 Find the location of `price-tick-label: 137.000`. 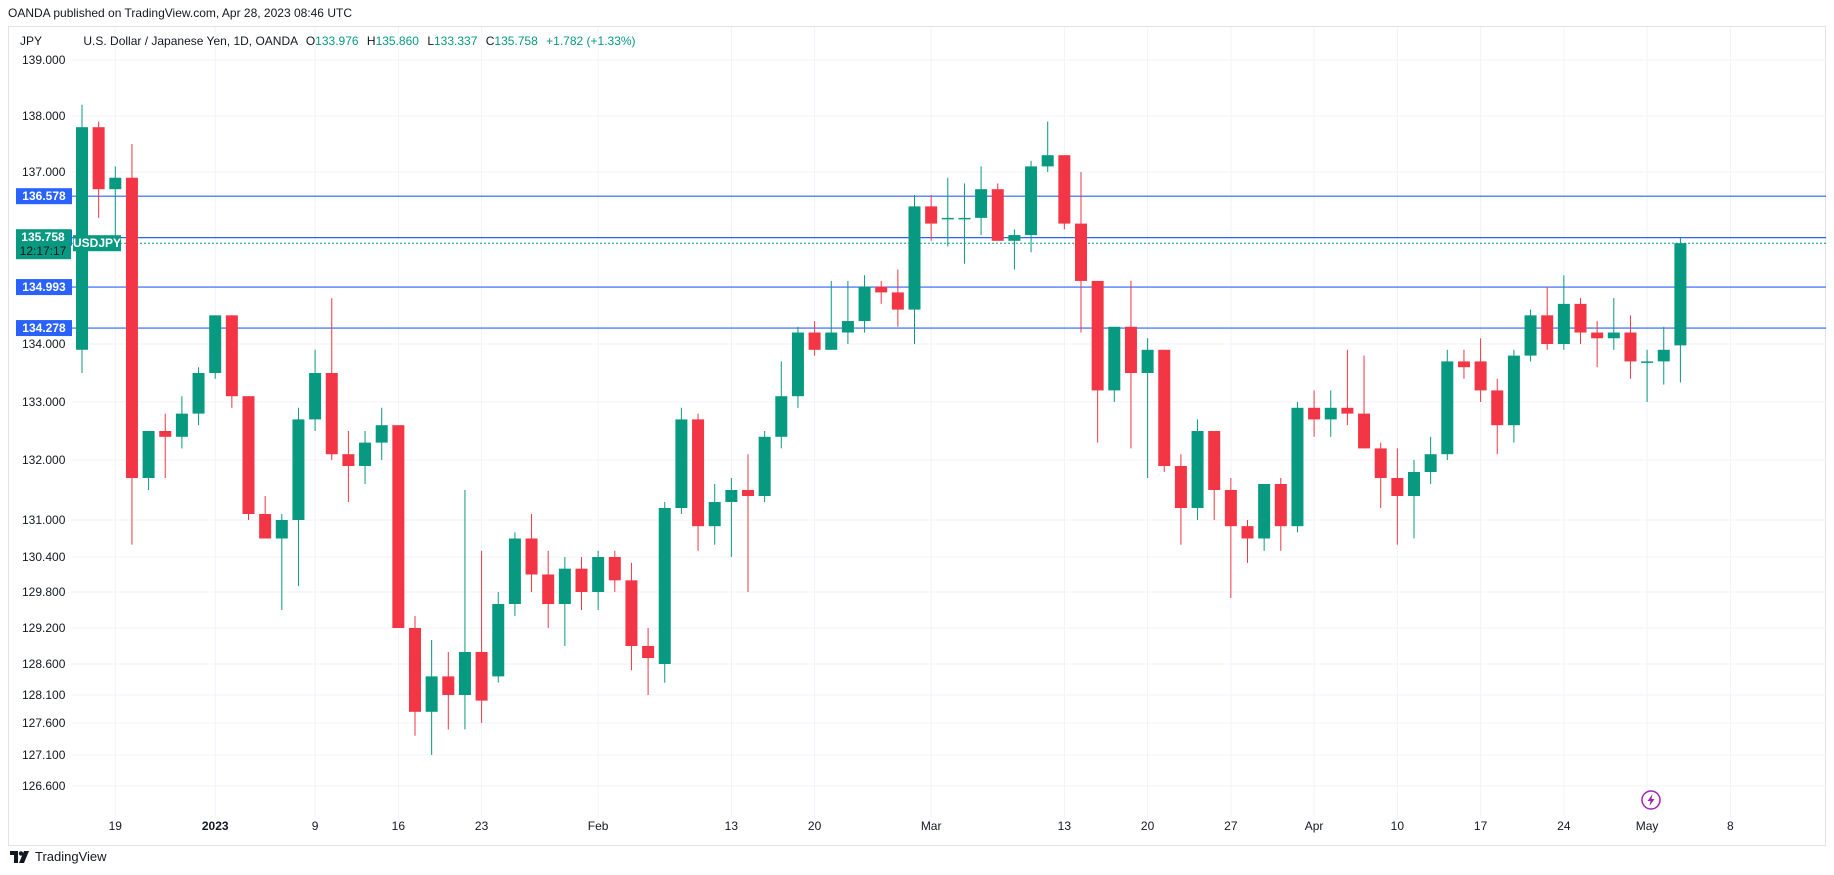

price-tick-label: 137.000 is located at coordinates (44, 172).